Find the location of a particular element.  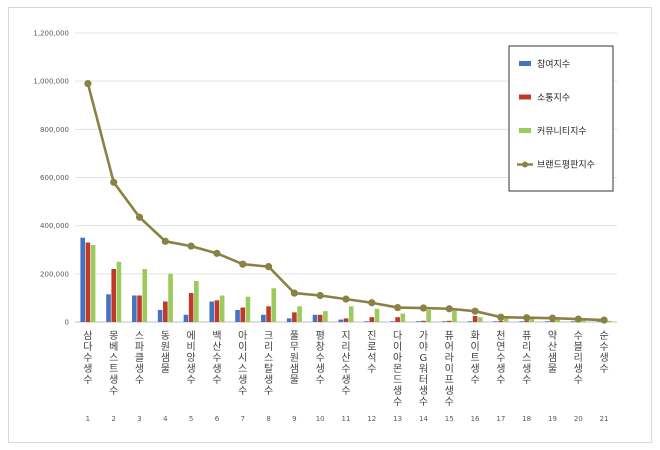

x-rank-label: 12 is located at coordinates (371, 419).